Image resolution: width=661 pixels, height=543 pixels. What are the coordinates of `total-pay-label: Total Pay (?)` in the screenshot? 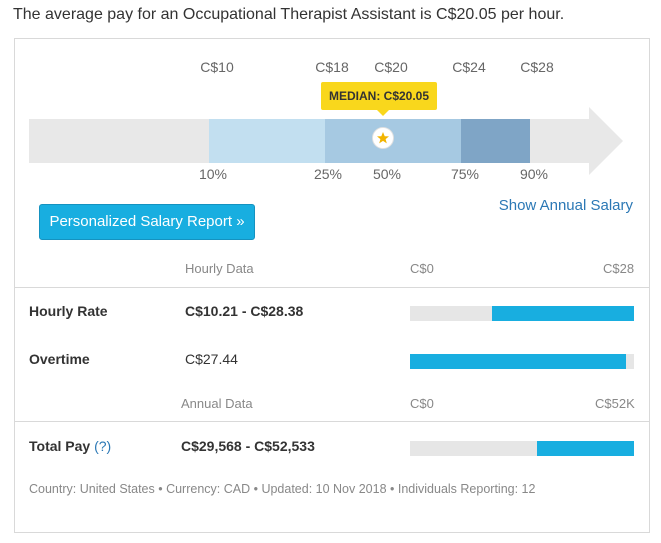 It's located at (70, 446).